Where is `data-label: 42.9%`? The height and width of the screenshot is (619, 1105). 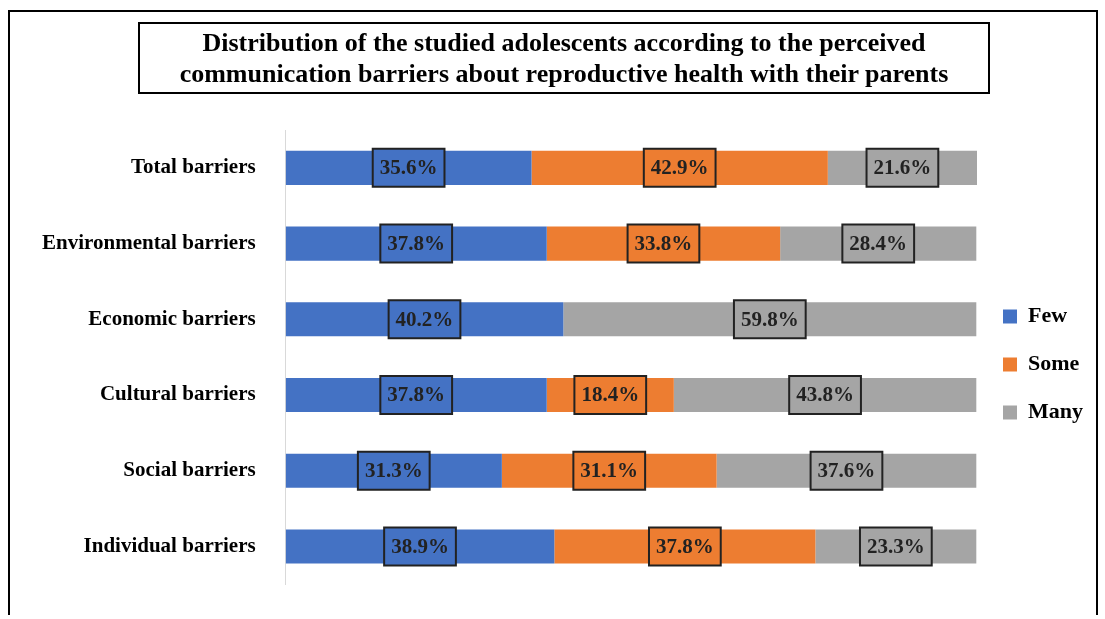
data-label: 42.9% is located at coordinates (679, 167).